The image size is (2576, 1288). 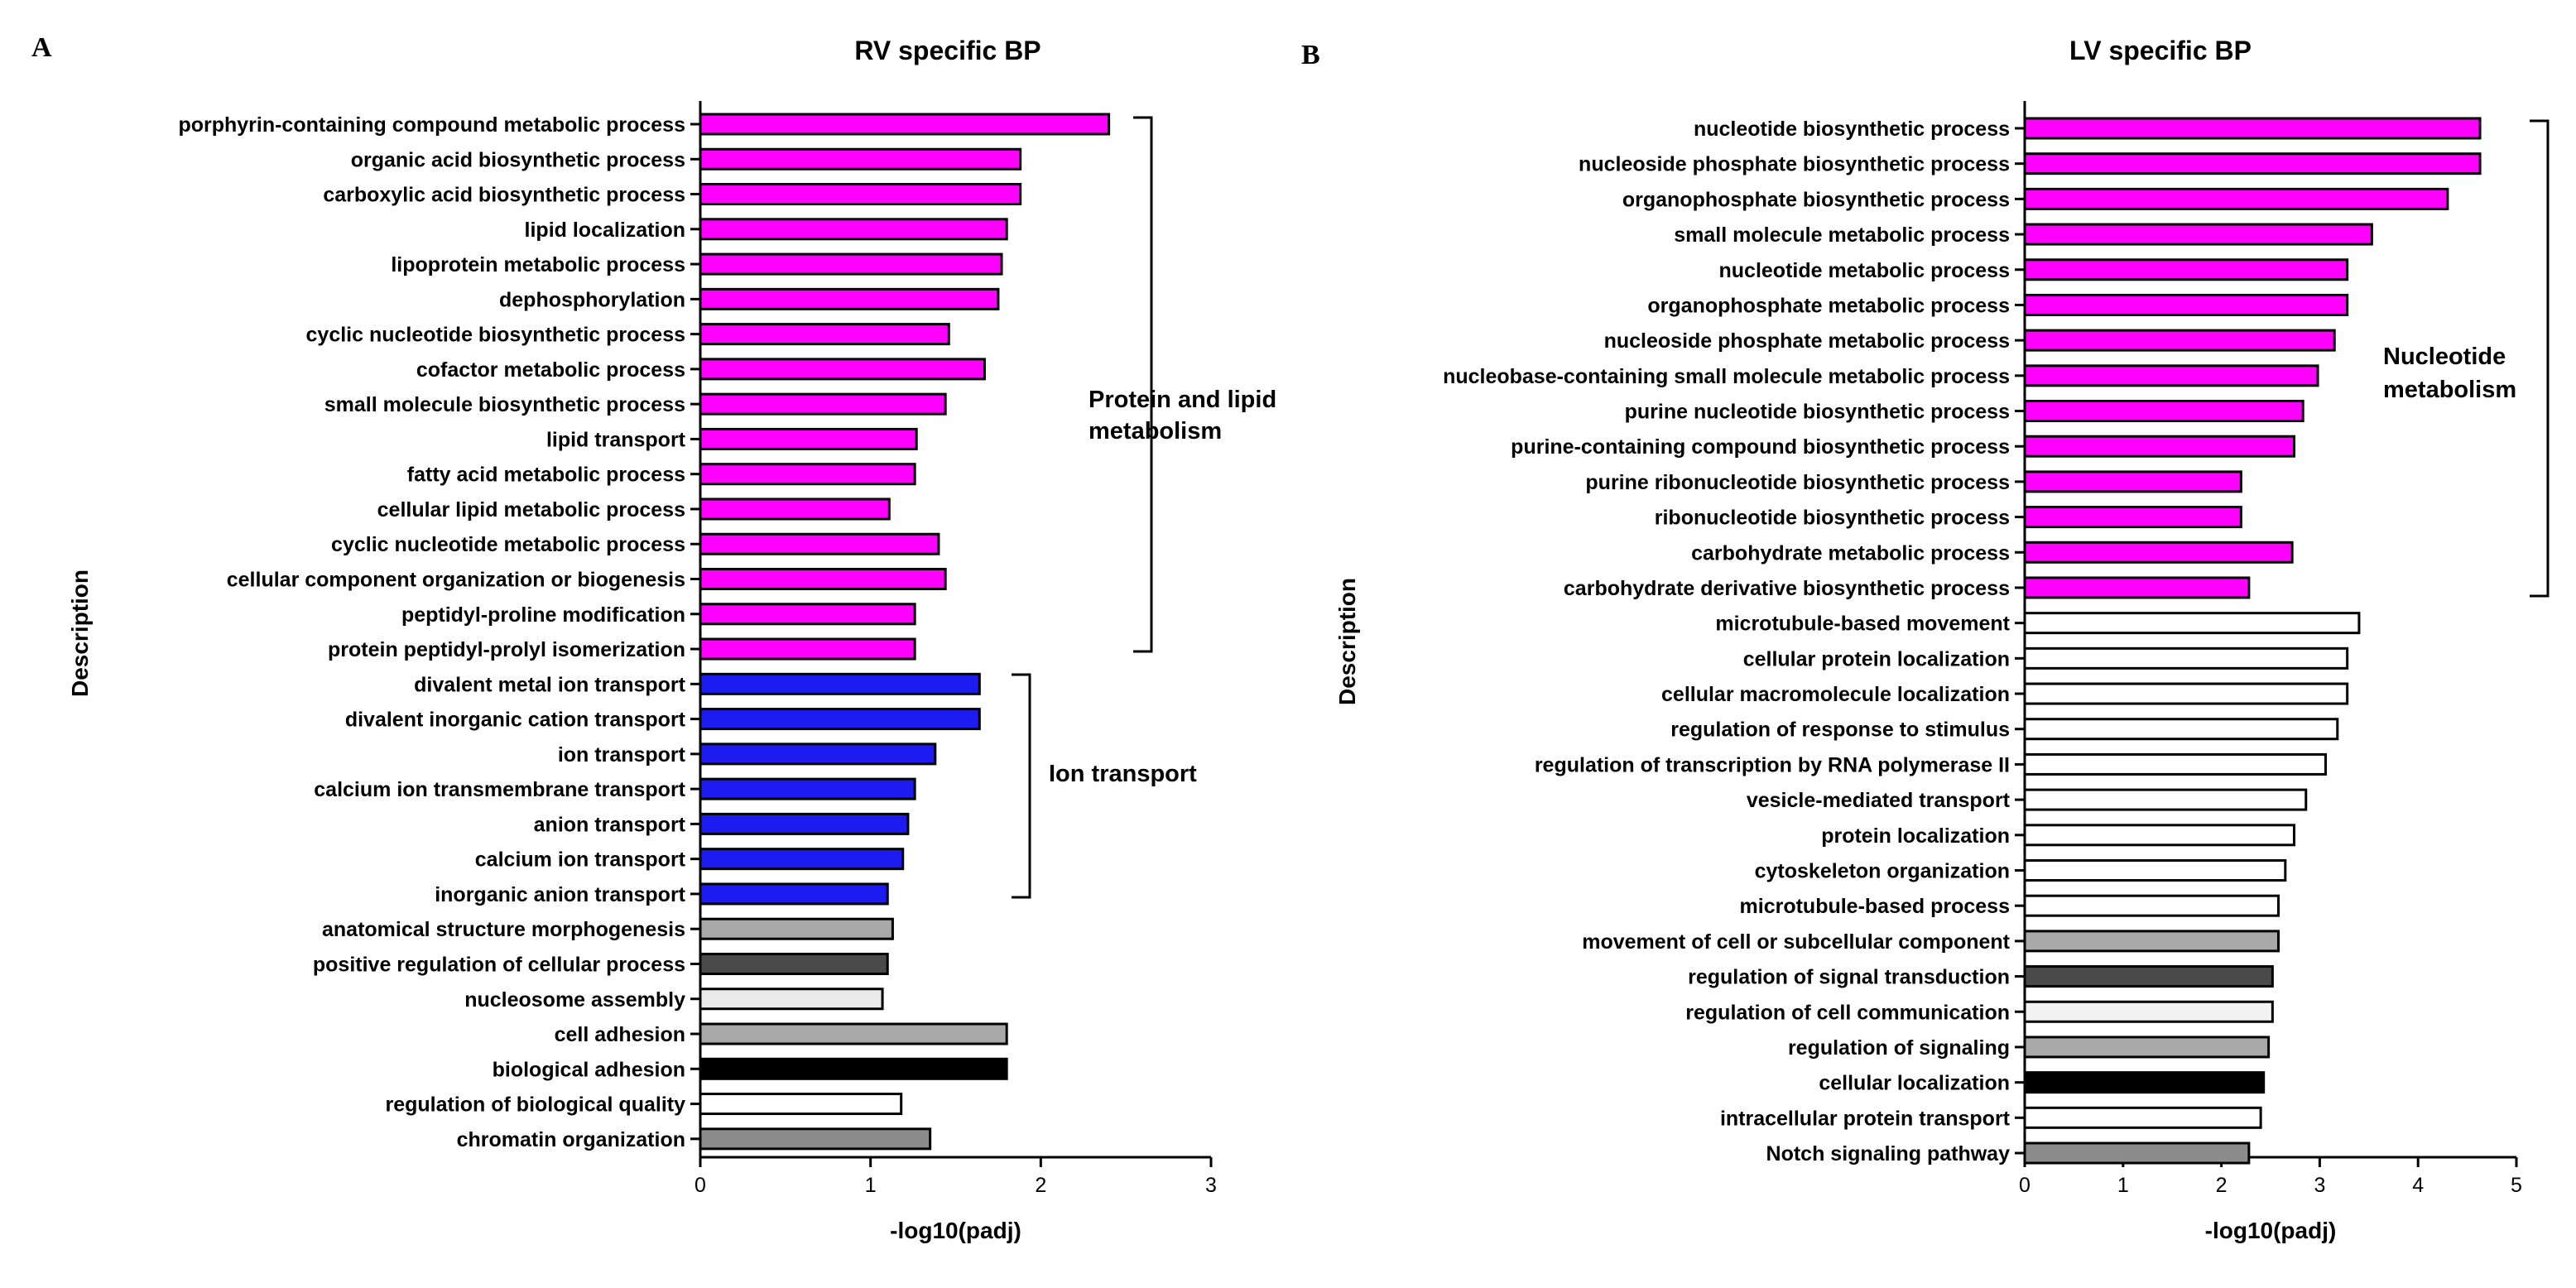 What do you see at coordinates (1817, 412) in the screenshot?
I see `panel-b-category-label: purine nucleotide biosynthetic process` at bounding box center [1817, 412].